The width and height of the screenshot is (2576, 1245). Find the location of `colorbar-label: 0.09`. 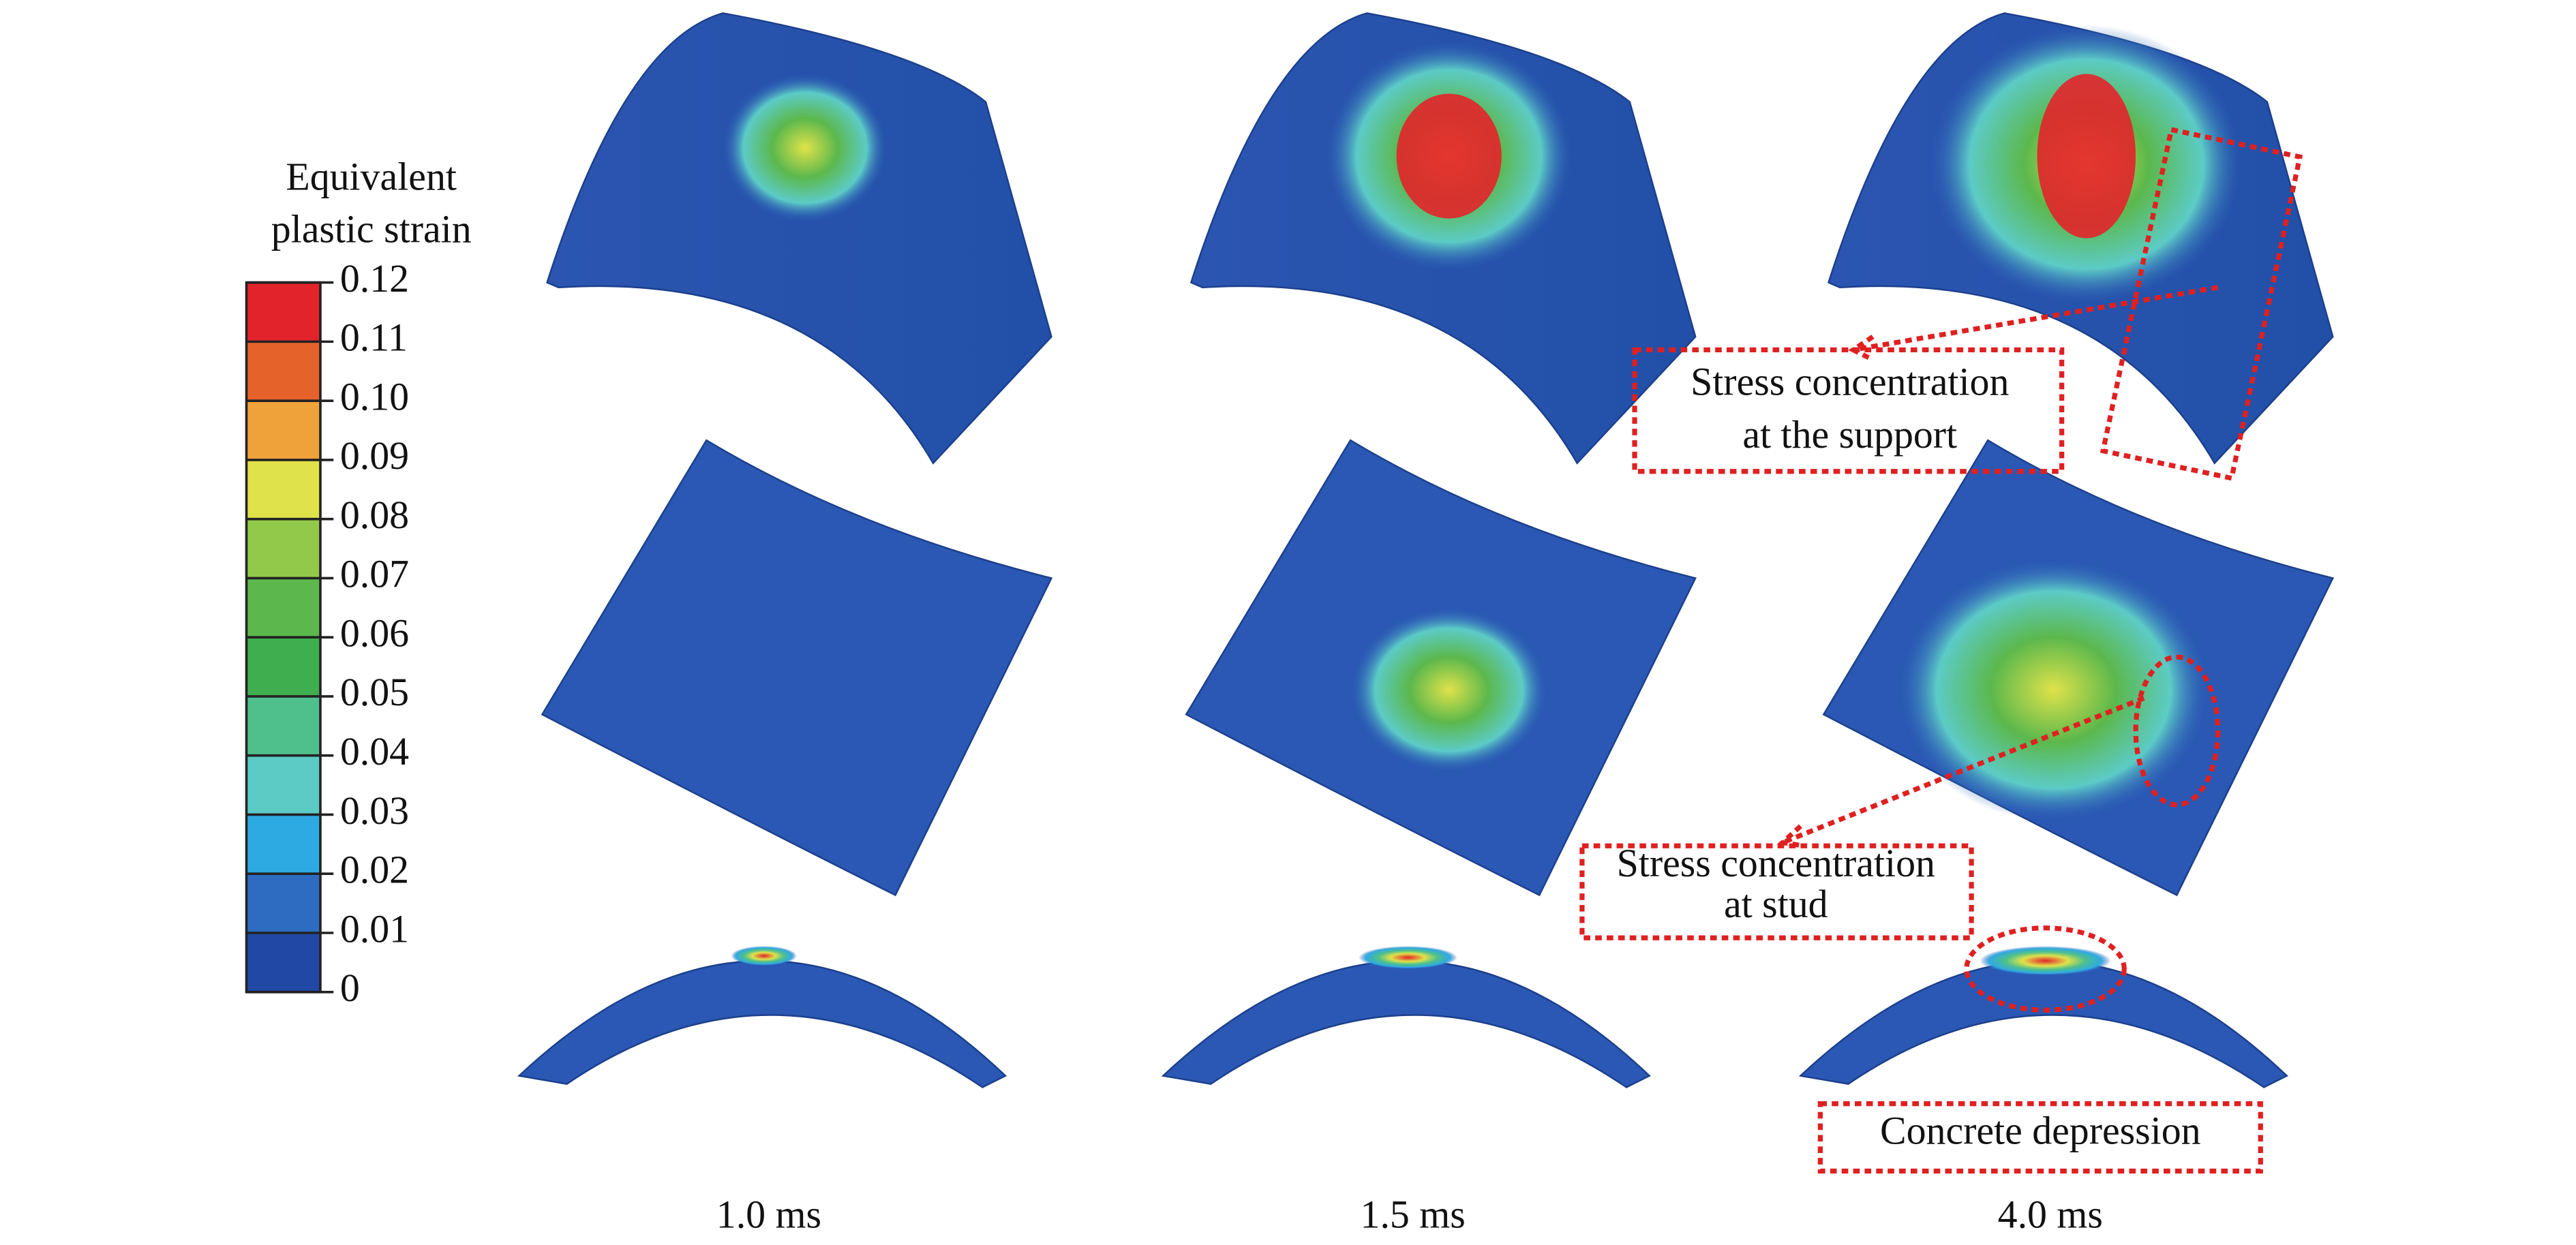

colorbar-label: 0.09 is located at coordinates (374, 455).